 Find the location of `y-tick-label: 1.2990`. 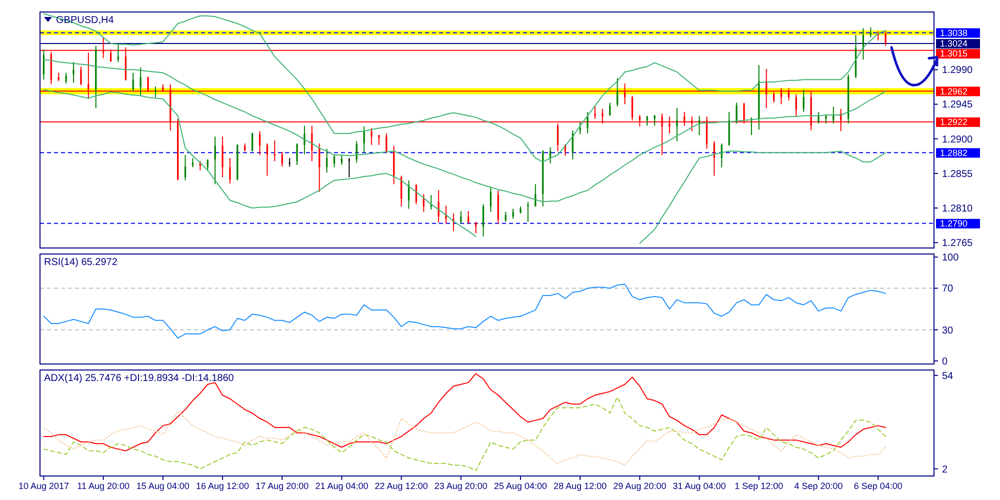

y-tick-label: 1.2990 is located at coordinates (958, 70).